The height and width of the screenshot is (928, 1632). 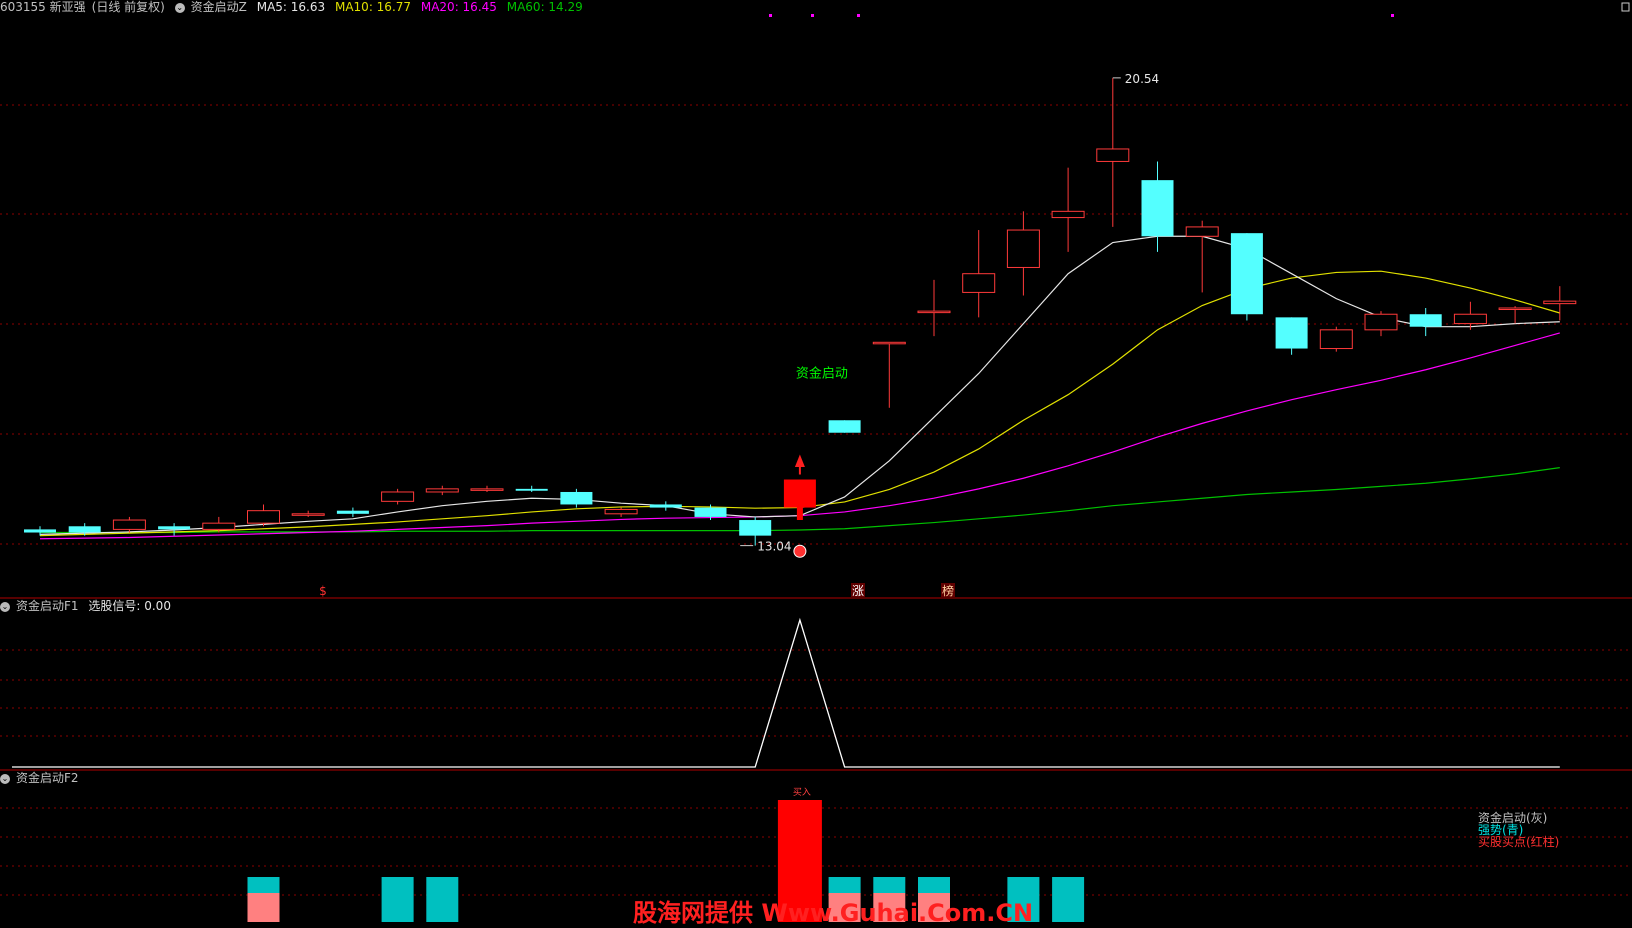 I want to click on marker-label: 榜, so click(x=948, y=590).